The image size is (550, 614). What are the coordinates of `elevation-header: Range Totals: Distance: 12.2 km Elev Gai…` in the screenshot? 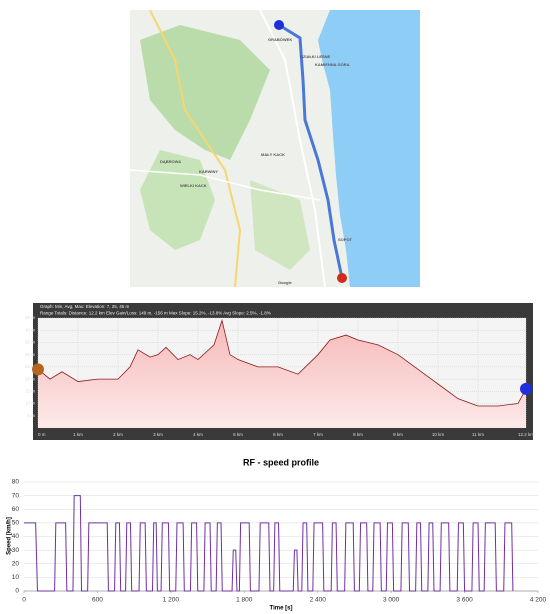 It's located at (155, 313).